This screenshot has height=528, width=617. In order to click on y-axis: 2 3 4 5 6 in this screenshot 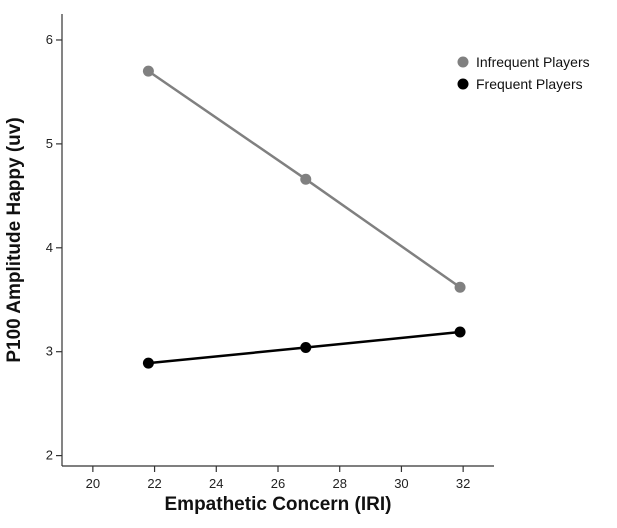, I will do `click(54, 240)`.